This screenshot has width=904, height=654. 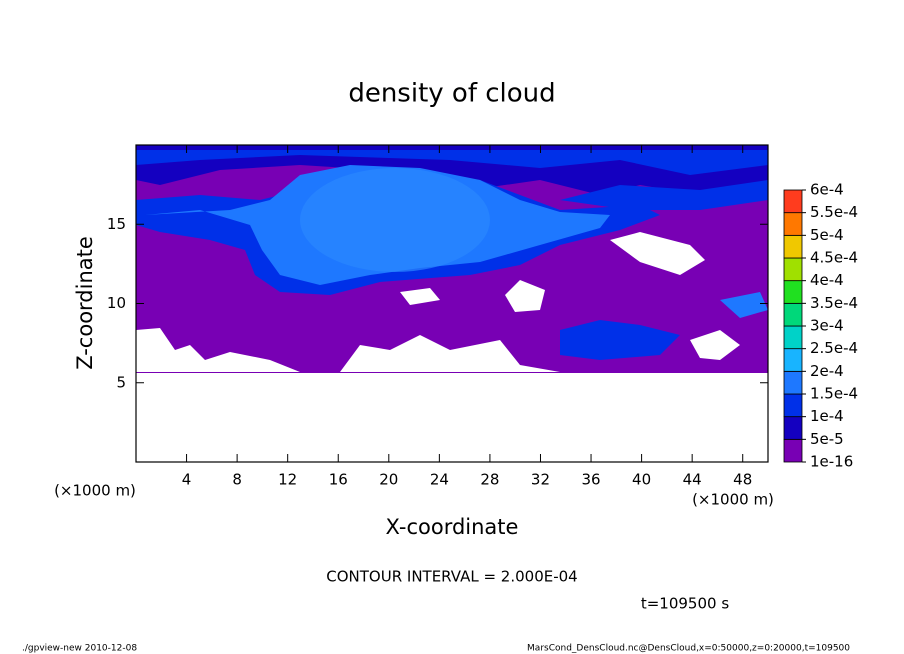 I want to click on chart-title: density of cloud, so click(x=451, y=94).